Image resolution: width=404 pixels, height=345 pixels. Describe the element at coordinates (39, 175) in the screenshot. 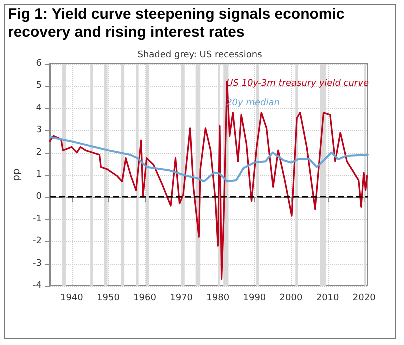

I see `y-tick-label: 1` at that location.